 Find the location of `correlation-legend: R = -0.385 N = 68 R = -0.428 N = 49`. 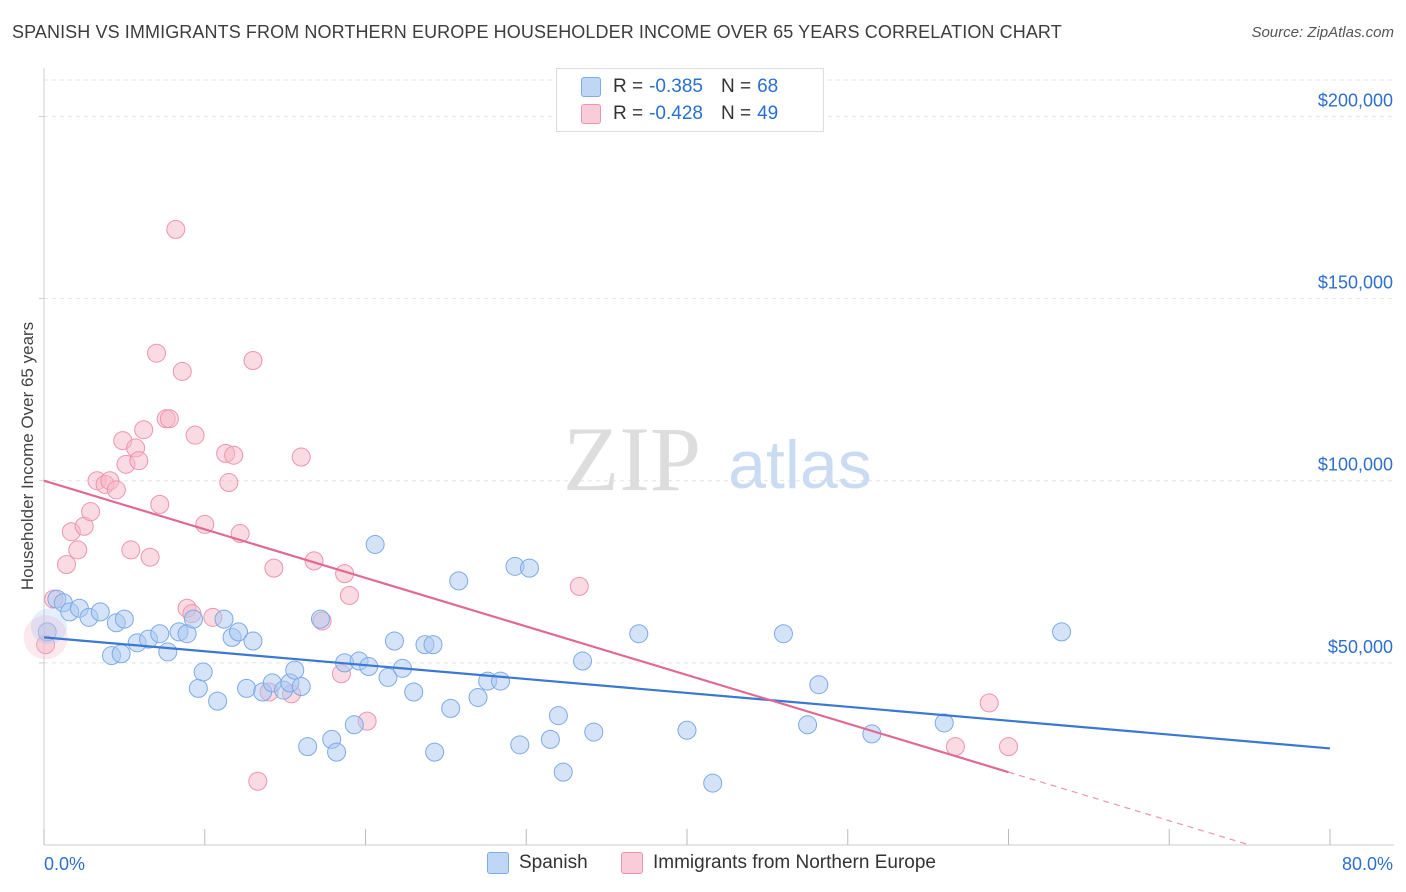

correlation-legend: R = -0.385 N = 68 R = -0.428 N = 49 is located at coordinates (690, 100).